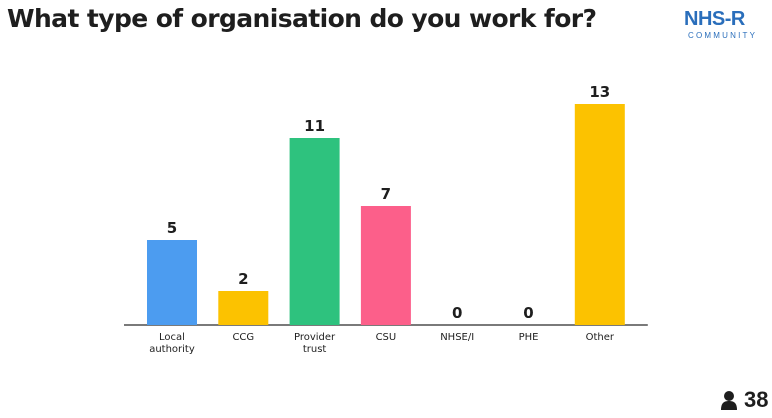 The width and height of the screenshot is (772, 418). Describe the element at coordinates (457, 313) in the screenshot. I see `data-label-4: 0` at that location.